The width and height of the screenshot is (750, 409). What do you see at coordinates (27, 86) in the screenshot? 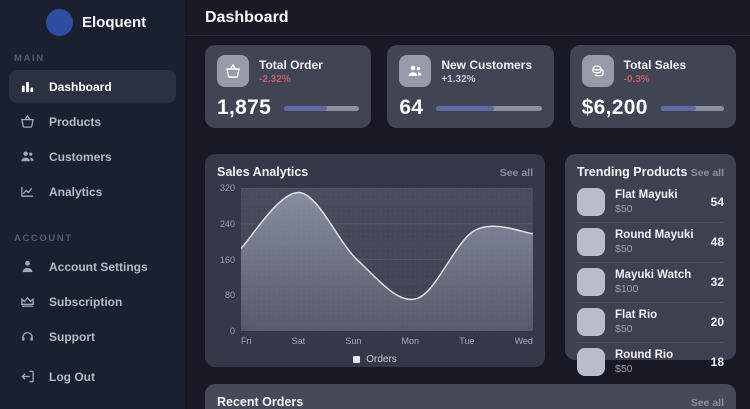
I see `bar-chart-icon` at bounding box center [27, 86].